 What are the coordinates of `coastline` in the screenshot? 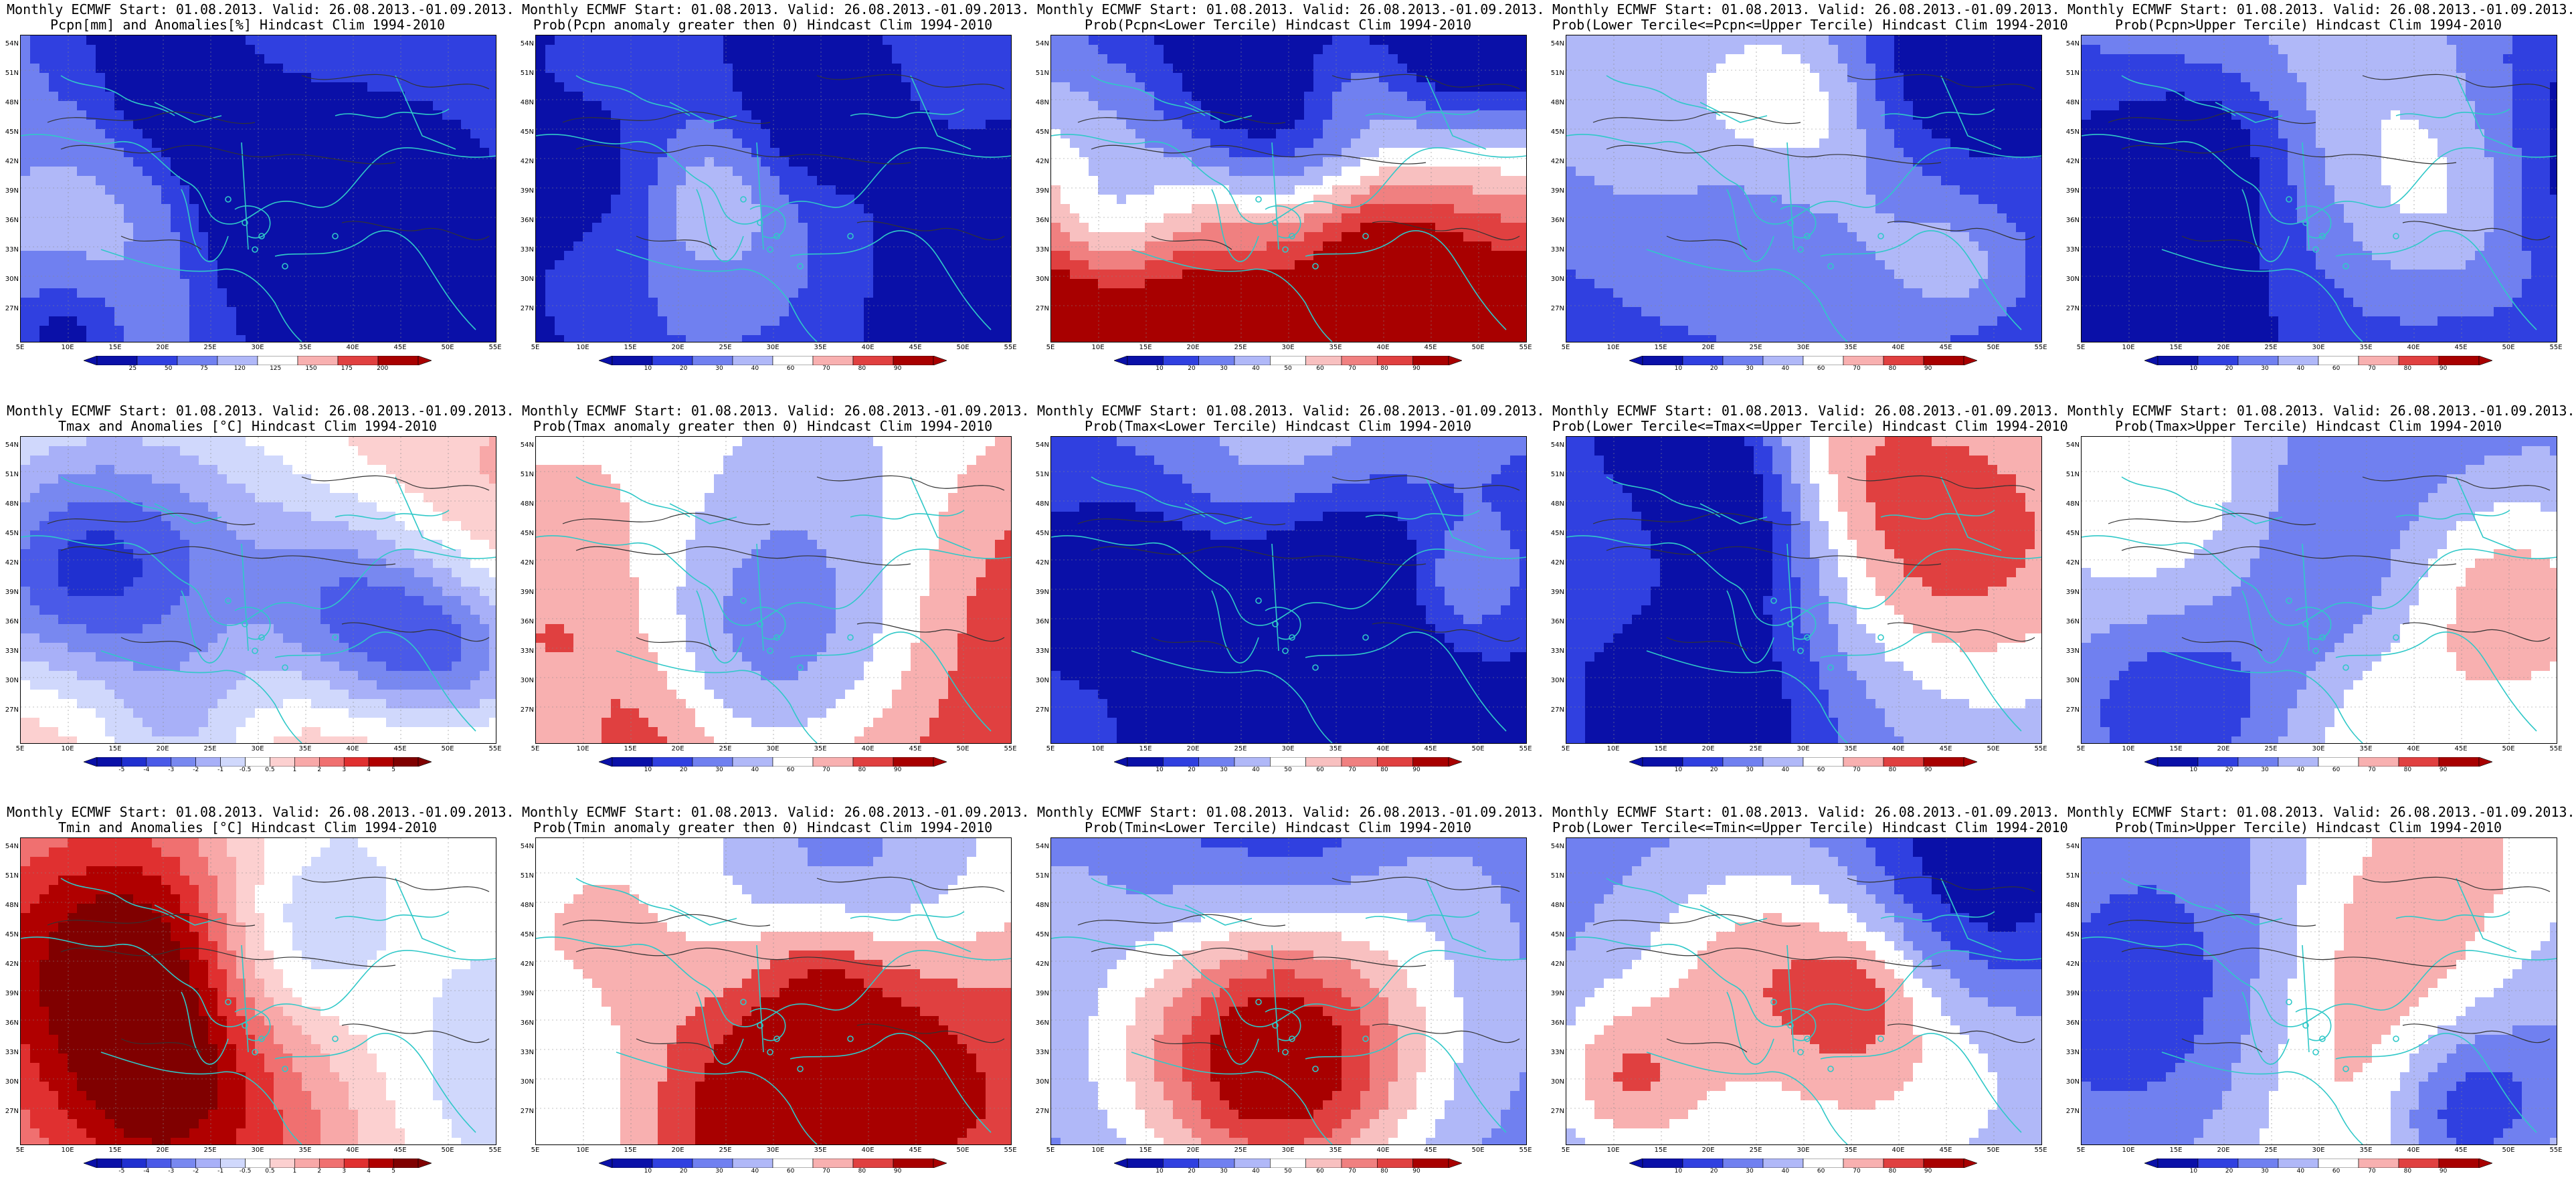 It's located at (1803, 208).